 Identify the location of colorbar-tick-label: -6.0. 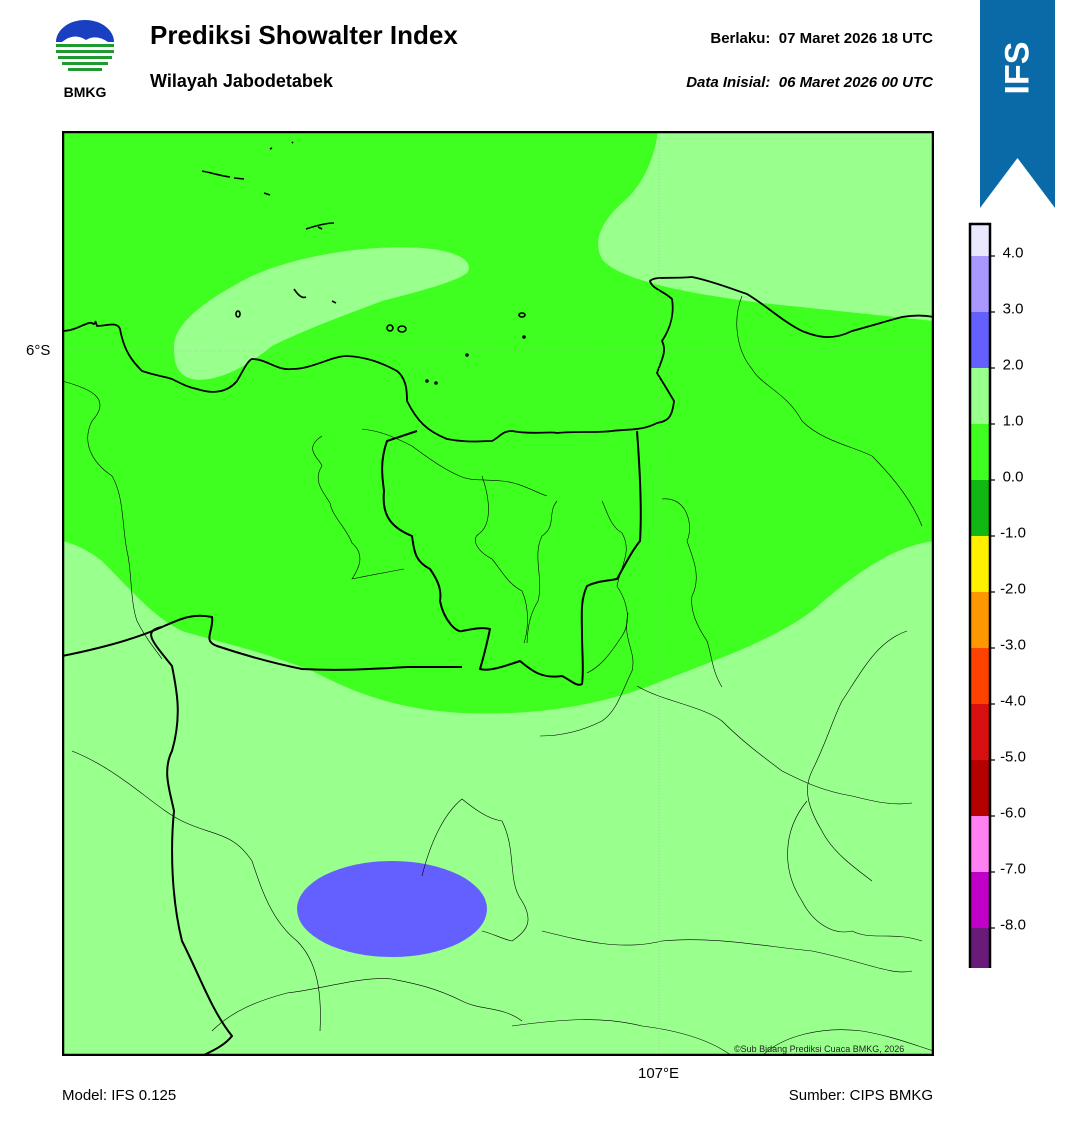
(1013, 813).